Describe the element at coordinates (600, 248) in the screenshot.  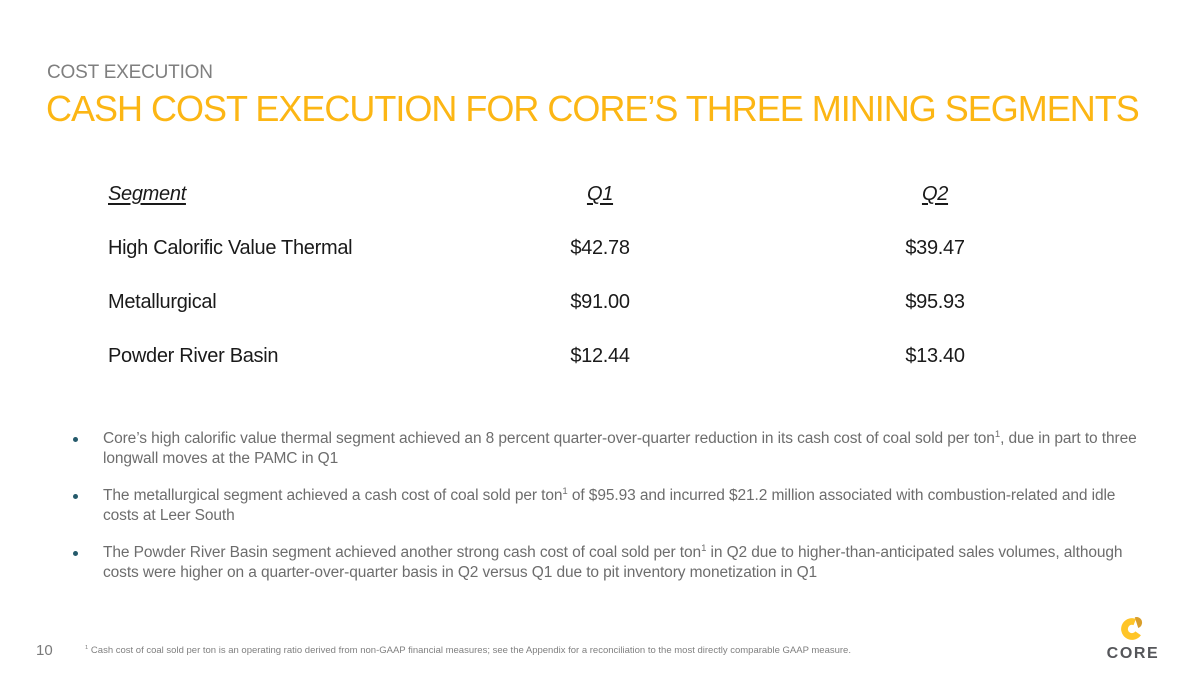
I see `q1-value: $42.78` at that location.